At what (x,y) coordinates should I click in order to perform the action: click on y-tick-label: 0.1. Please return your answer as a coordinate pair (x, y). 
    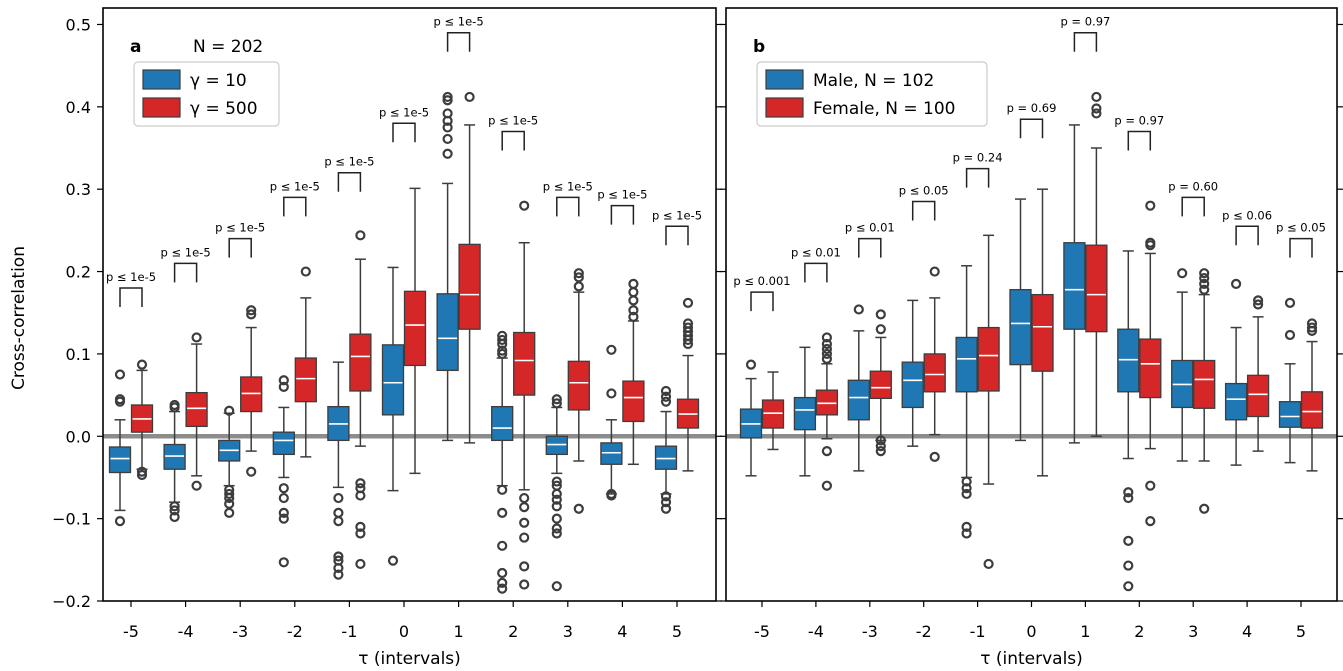
    Looking at the image, I should click on (78, 354).